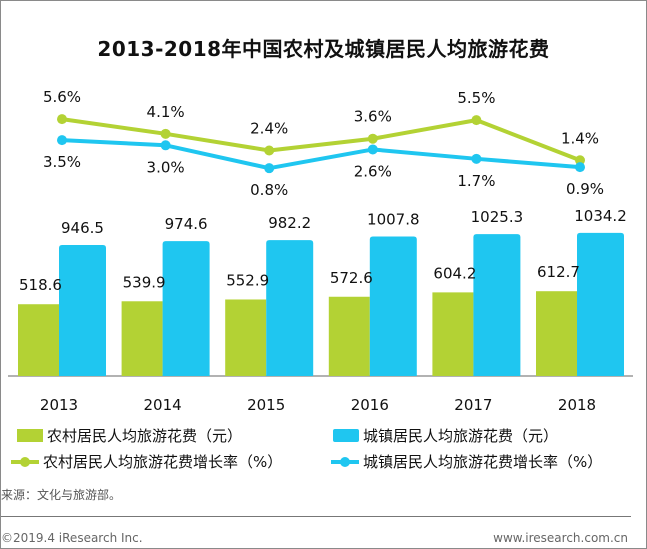 The image size is (647, 549). Describe the element at coordinates (476, 98) in the screenshot. I see `growth-data-label: 5.5%` at that location.